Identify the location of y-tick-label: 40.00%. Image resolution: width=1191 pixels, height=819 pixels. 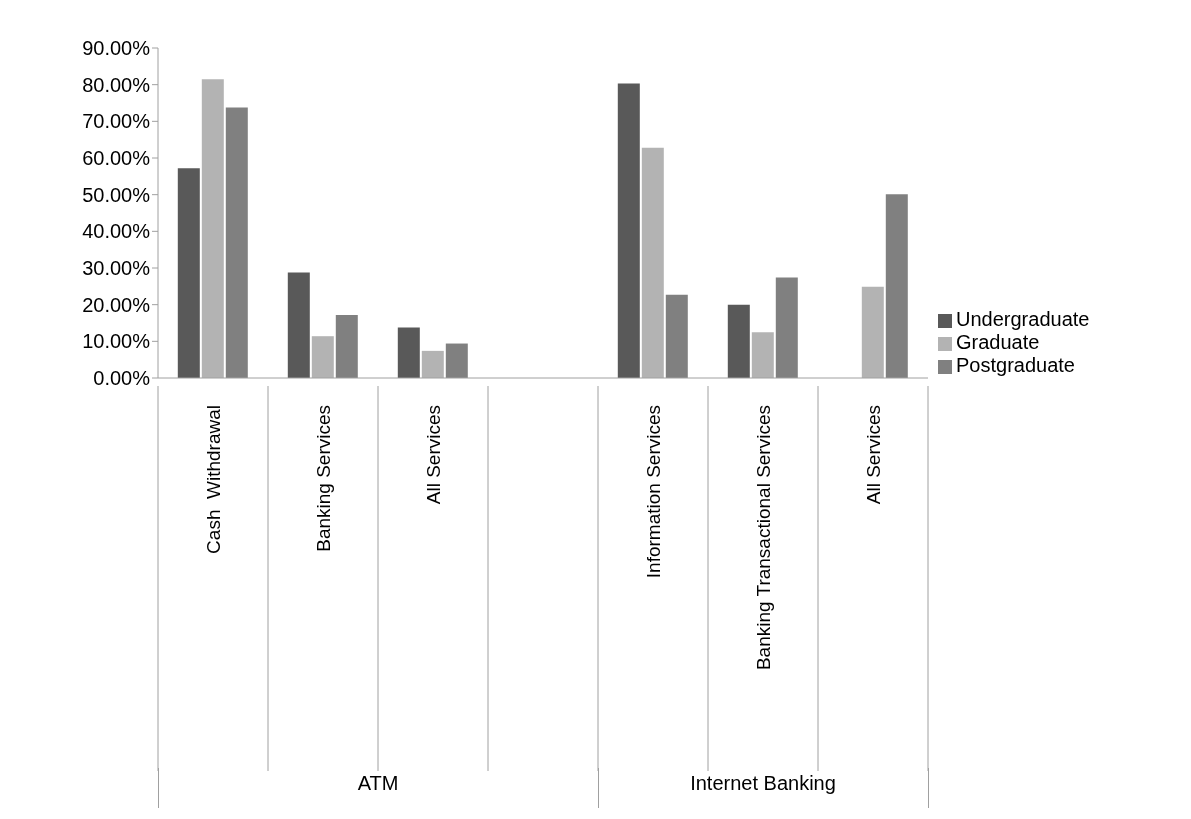
(116, 231).